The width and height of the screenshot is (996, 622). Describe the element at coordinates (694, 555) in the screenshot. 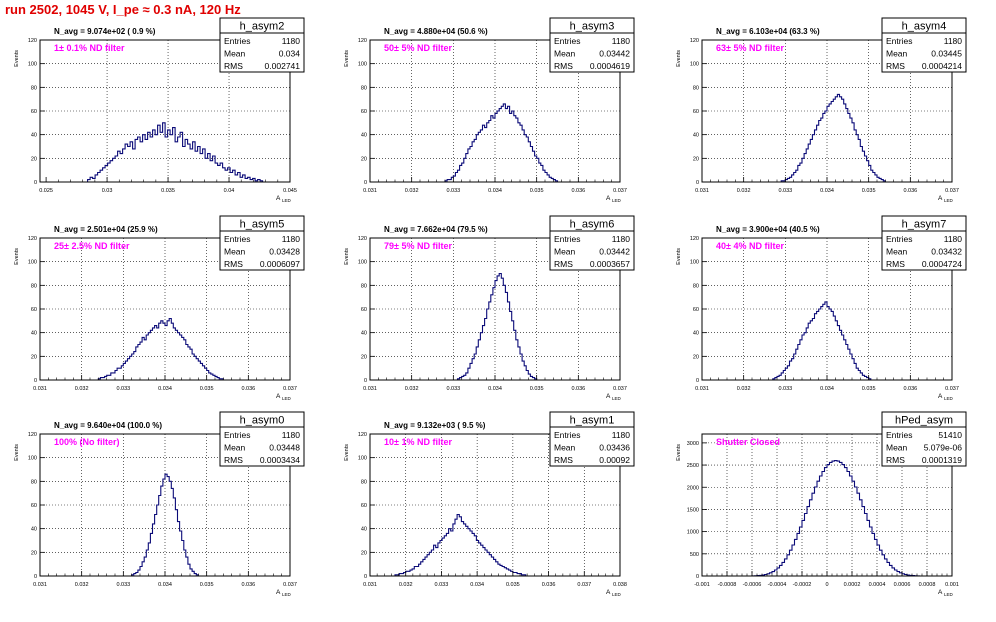

I see `y-tick-label: 500` at that location.